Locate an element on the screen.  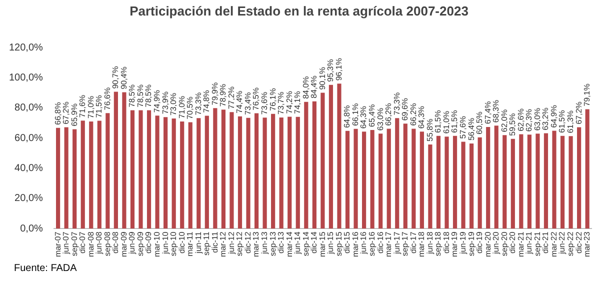
x-tick-label: dic-17 is located at coordinates (413, 242).